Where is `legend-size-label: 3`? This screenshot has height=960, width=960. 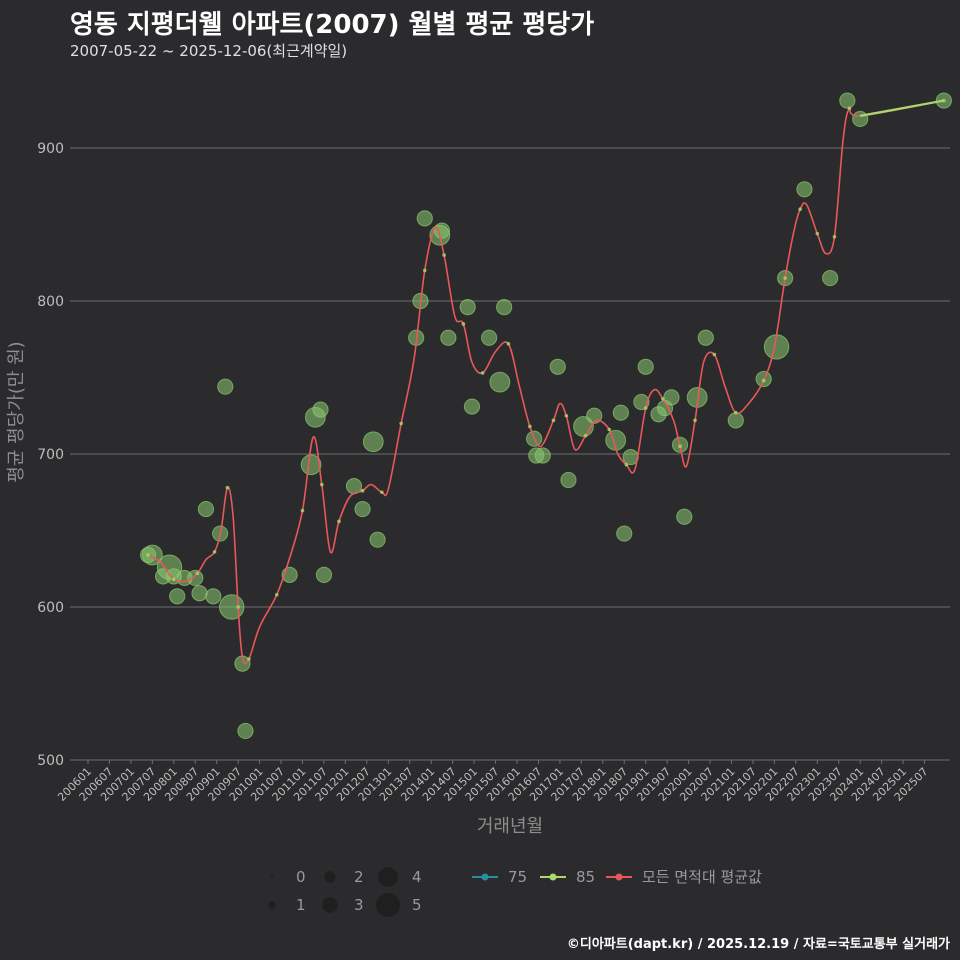
legend-size-label: 3 is located at coordinates (359, 905).